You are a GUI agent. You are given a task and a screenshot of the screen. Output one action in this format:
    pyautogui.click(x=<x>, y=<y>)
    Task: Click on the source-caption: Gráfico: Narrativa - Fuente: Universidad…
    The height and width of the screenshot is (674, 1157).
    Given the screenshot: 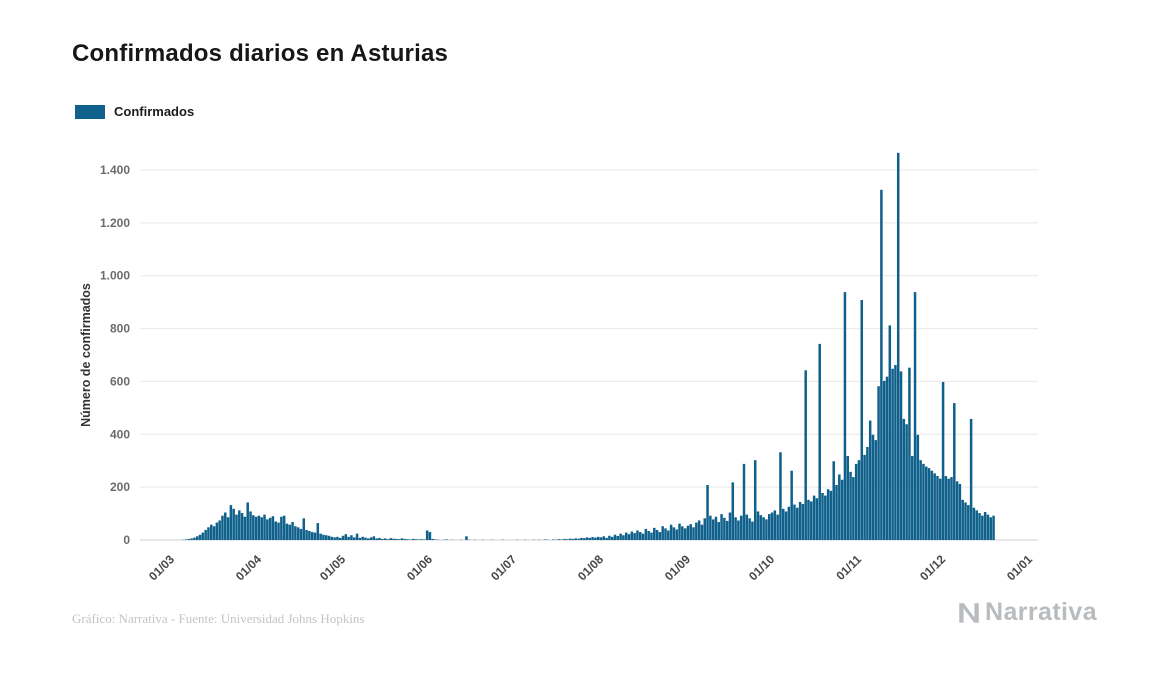 What is the action you would take?
    pyautogui.click(x=218, y=618)
    